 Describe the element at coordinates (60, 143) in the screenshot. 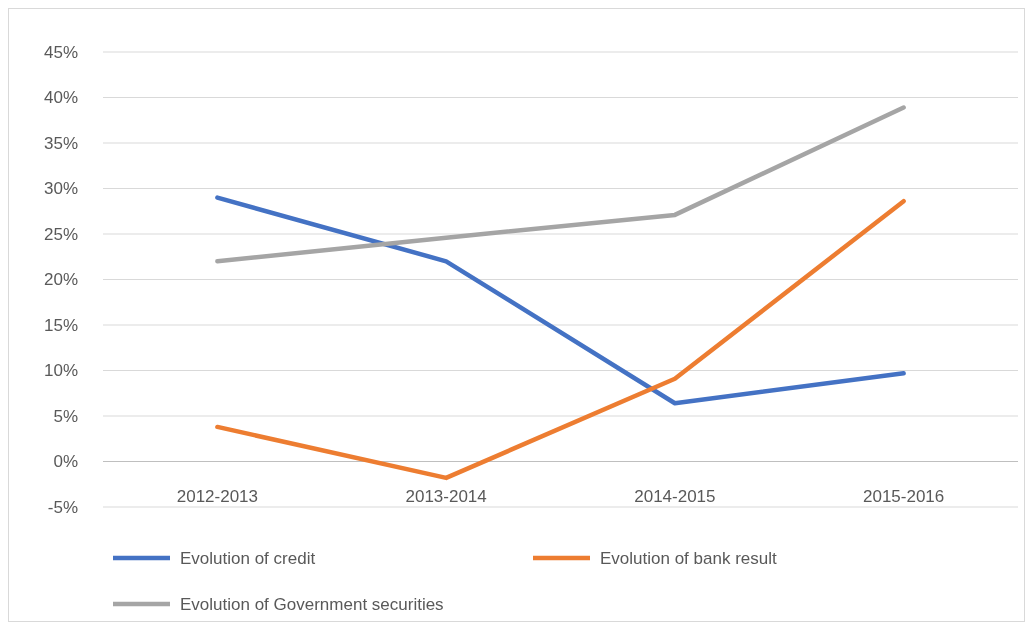

I see `y-tick-label: 35%` at that location.